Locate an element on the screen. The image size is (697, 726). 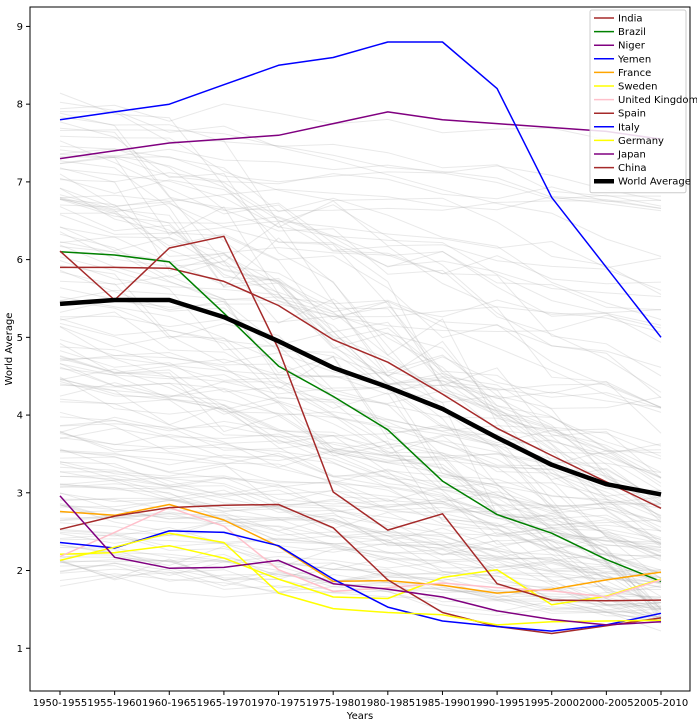
y-tick-label: 9 is located at coordinates (20, 27).